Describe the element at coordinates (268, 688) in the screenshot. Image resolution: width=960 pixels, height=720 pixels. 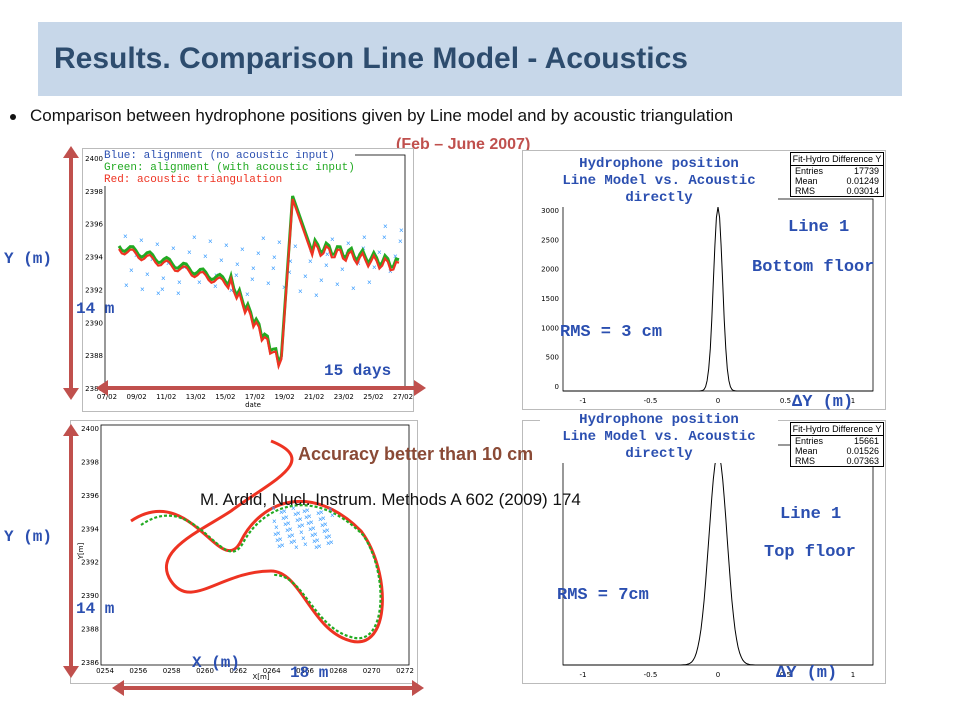
I see `x-span-arrow` at that location.